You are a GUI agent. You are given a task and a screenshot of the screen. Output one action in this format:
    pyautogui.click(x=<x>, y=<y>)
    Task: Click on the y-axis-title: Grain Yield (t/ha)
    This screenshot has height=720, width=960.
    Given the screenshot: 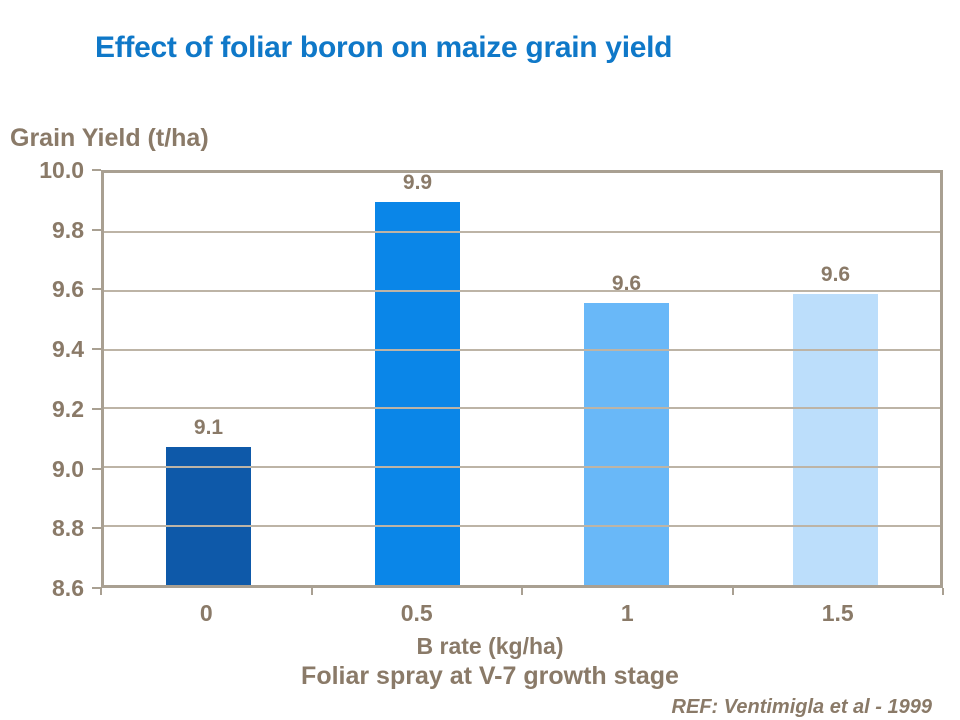 What is the action you would take?
    pyautogui.click(x=109, y=138)
    